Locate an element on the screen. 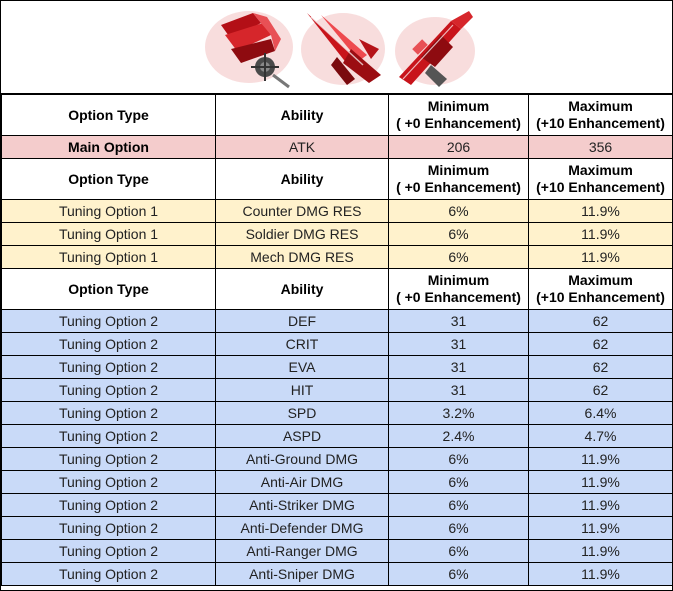 The height and width of the screenshot is (591, 673). dart-weapon-icon is located at coordinates (343, 49).